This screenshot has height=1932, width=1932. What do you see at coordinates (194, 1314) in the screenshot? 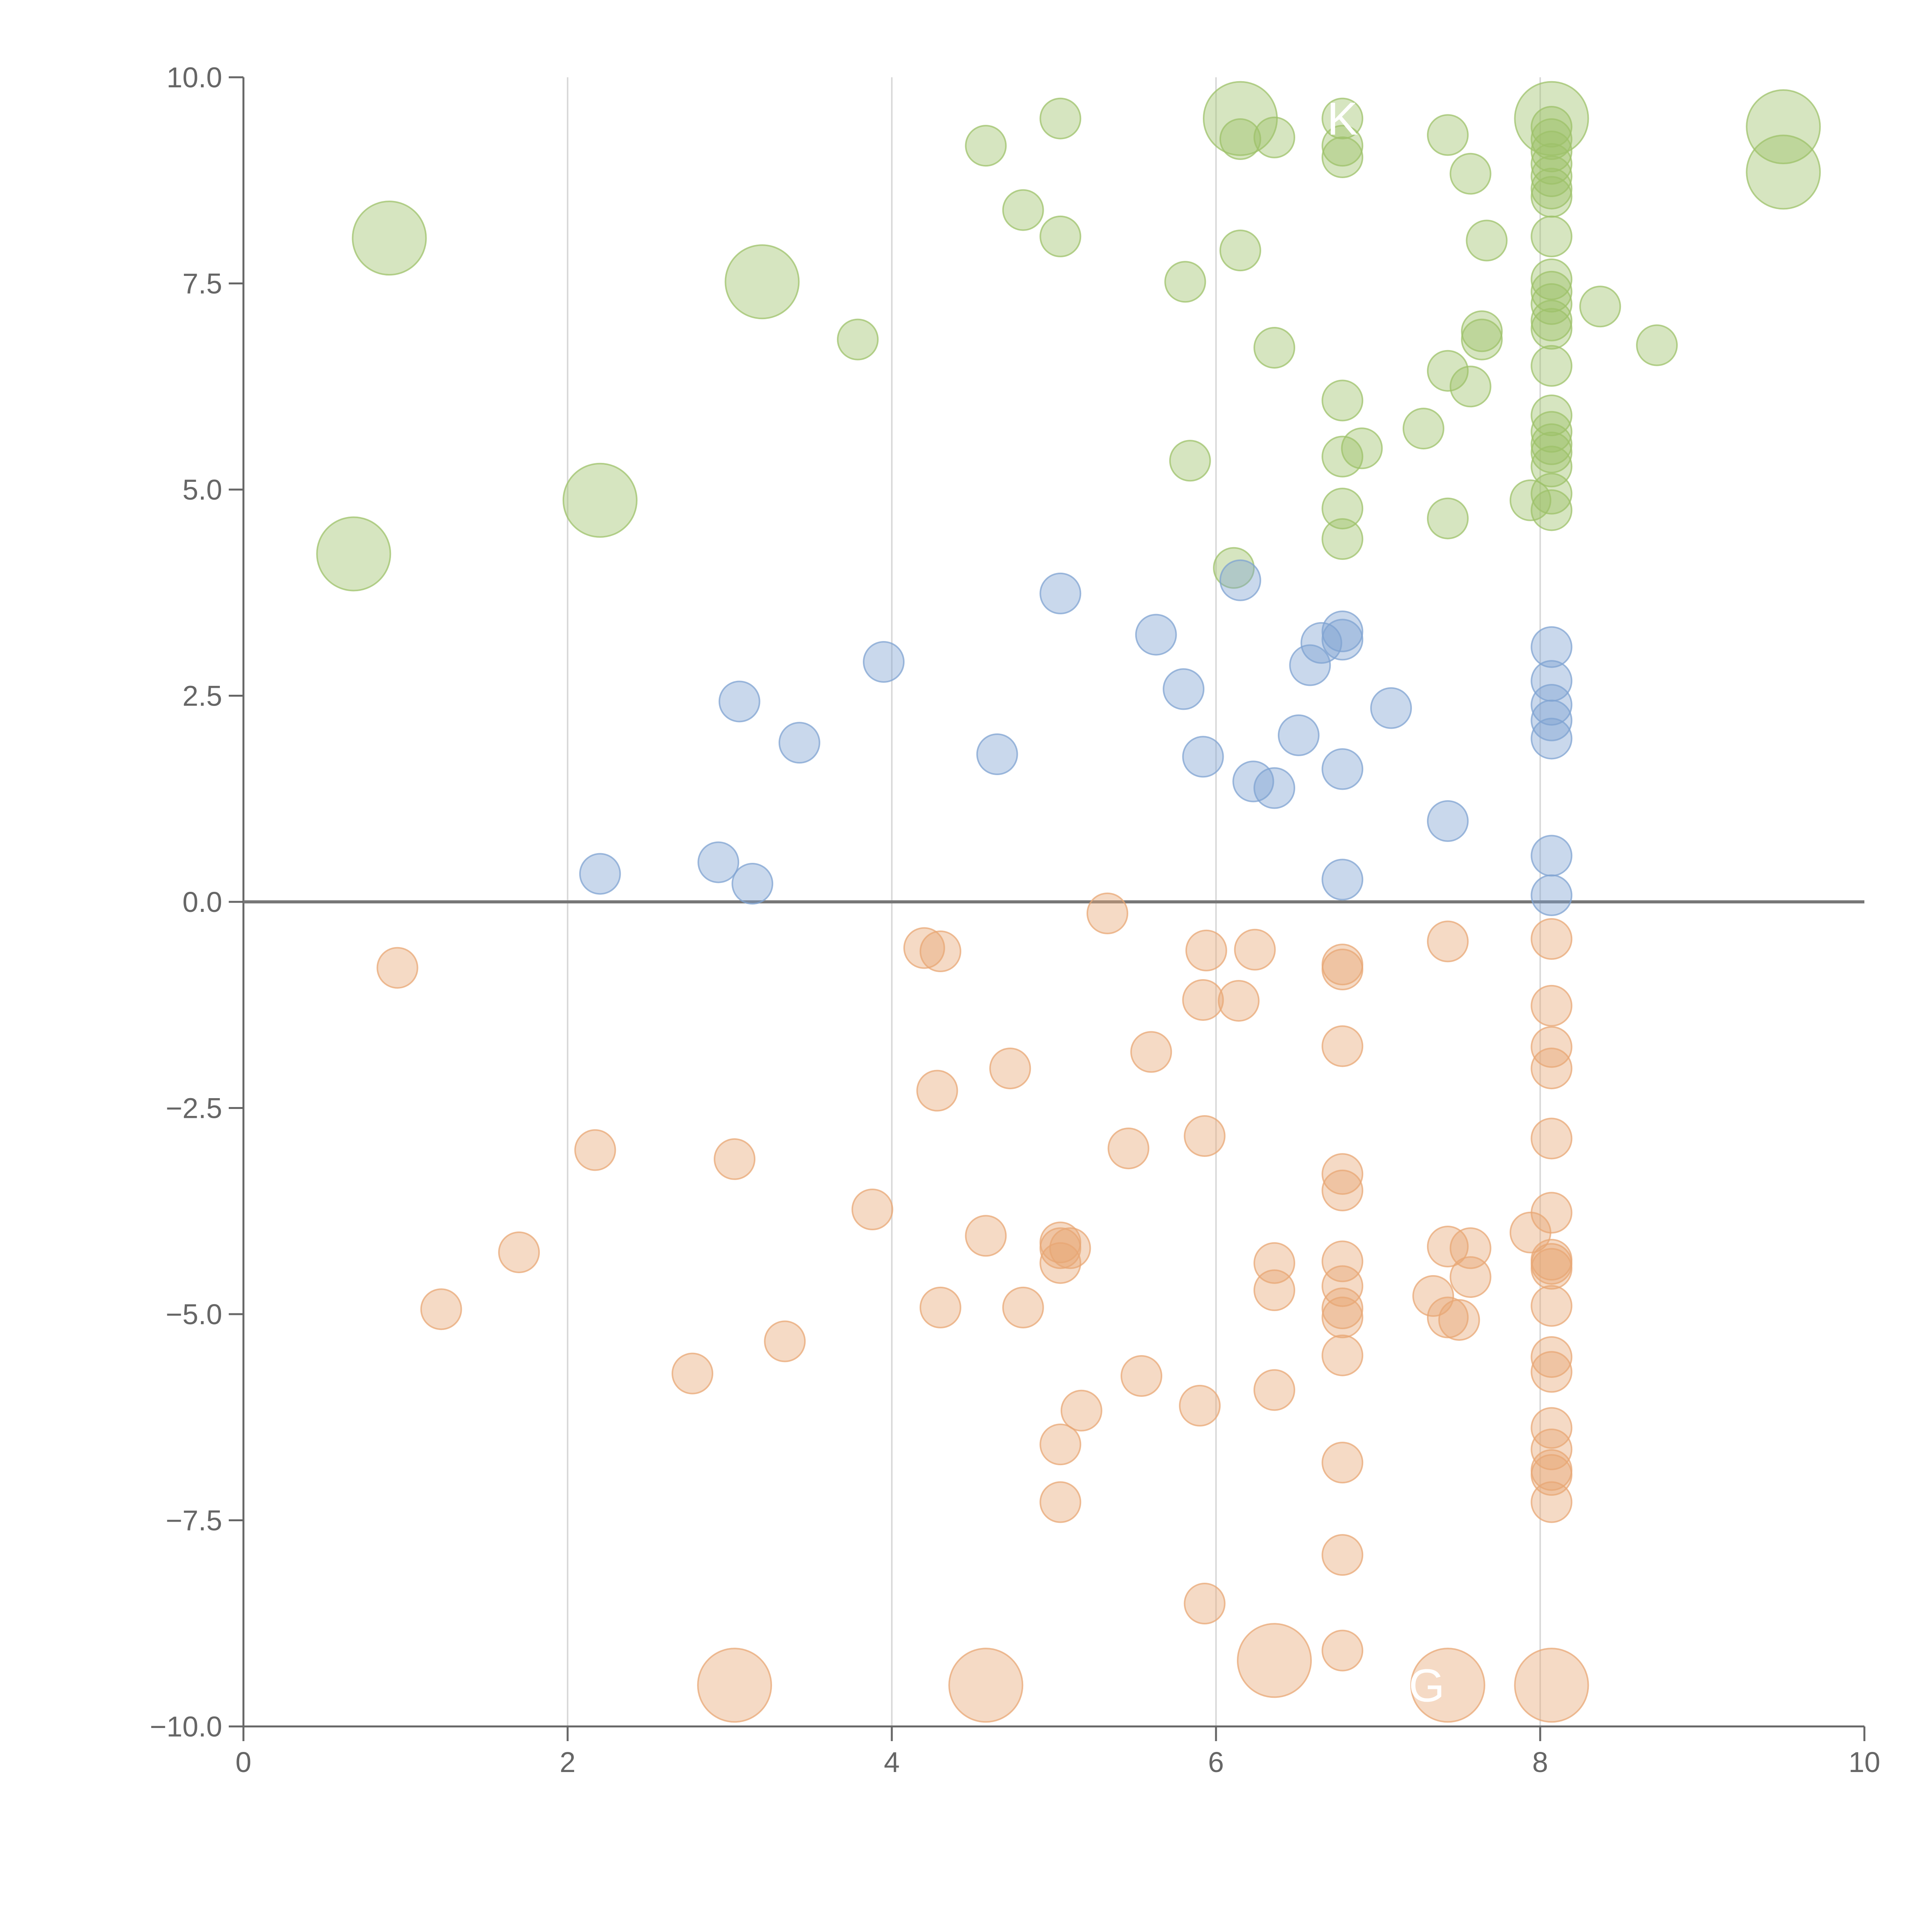
I see `y-tick-label: −5.0` at bounding box center [194, 1314].